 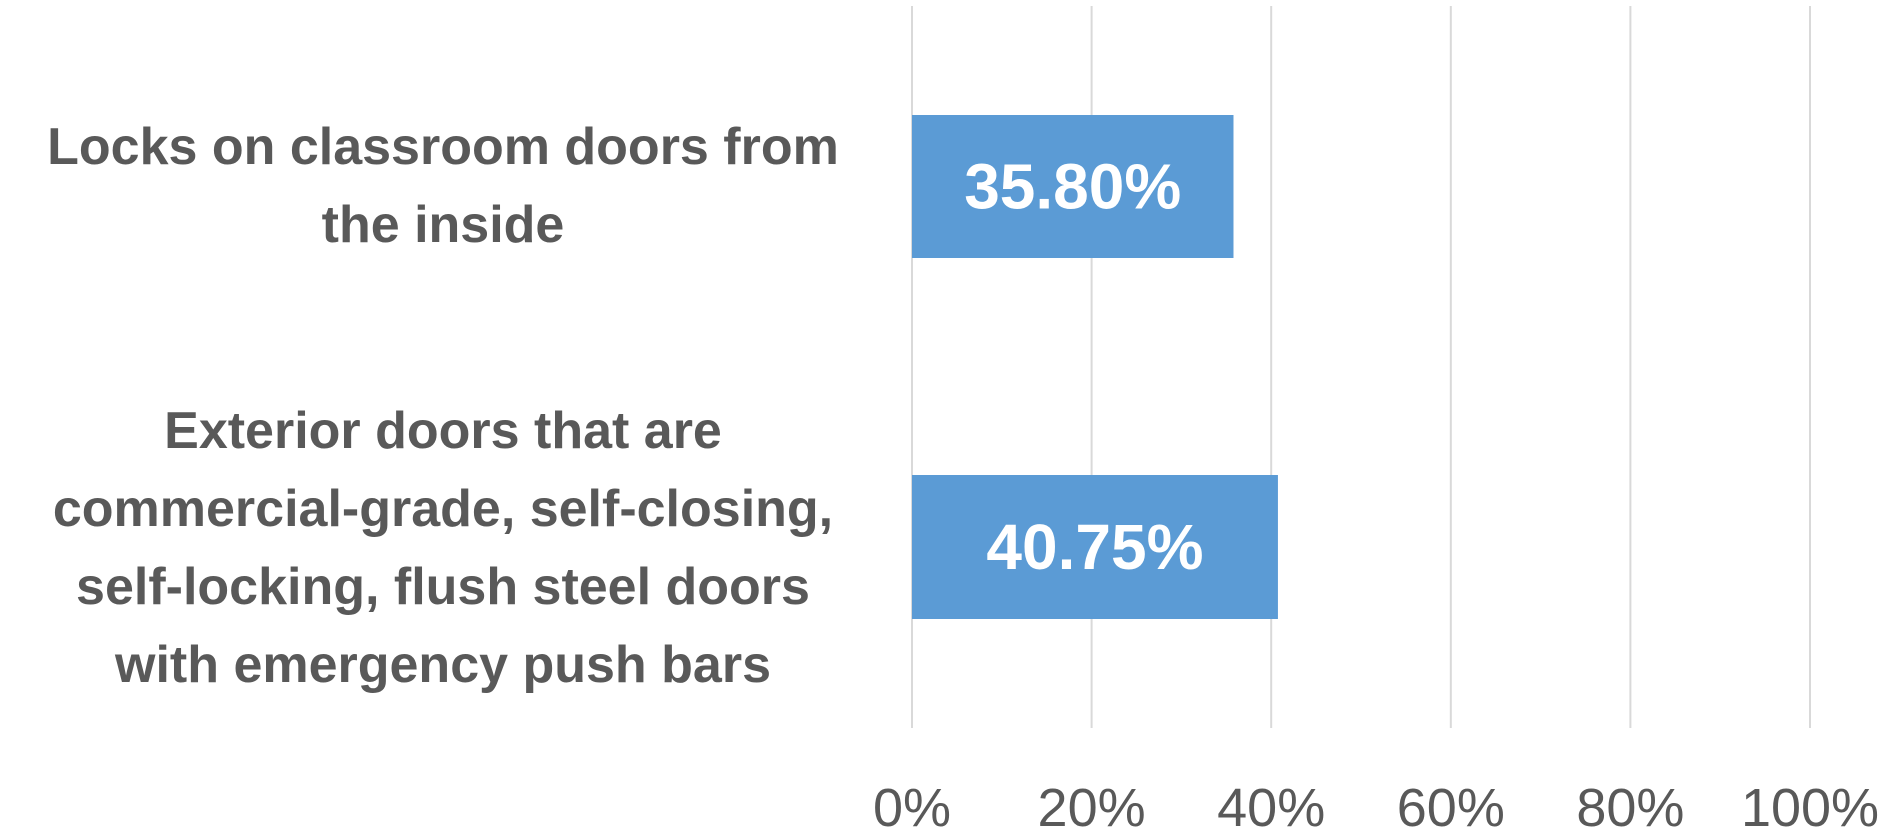 What do you see at coordinates (1092, 806) in the screenshot?
I see `x-tick-label-20: 20%` at bounding box center [1092, 806].